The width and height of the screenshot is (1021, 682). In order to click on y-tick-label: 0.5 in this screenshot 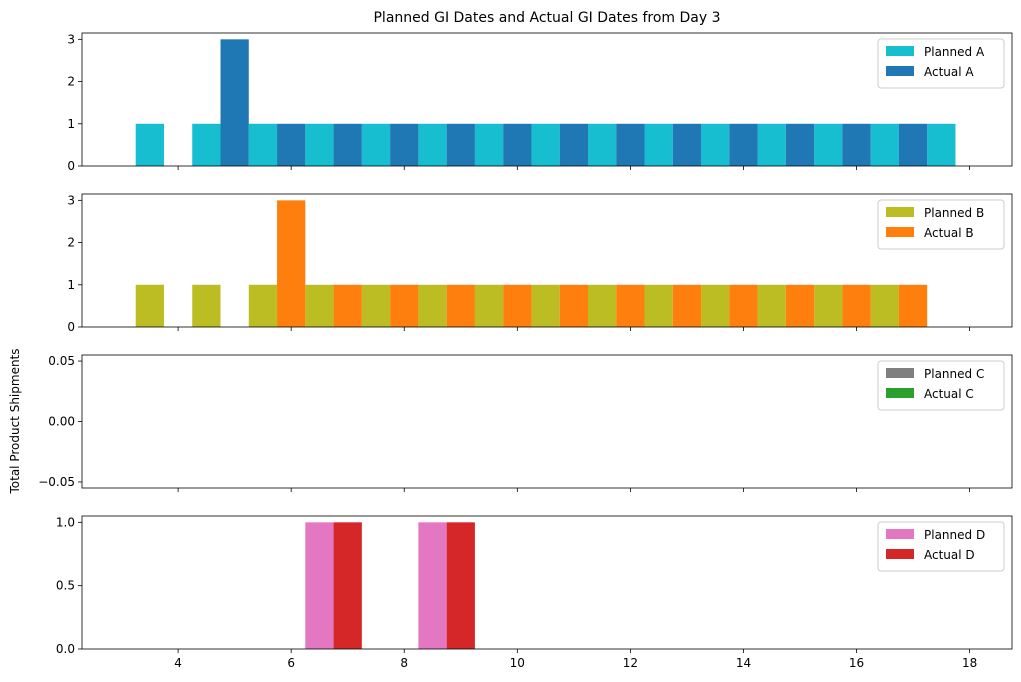, I will do `click(65, 586)`.